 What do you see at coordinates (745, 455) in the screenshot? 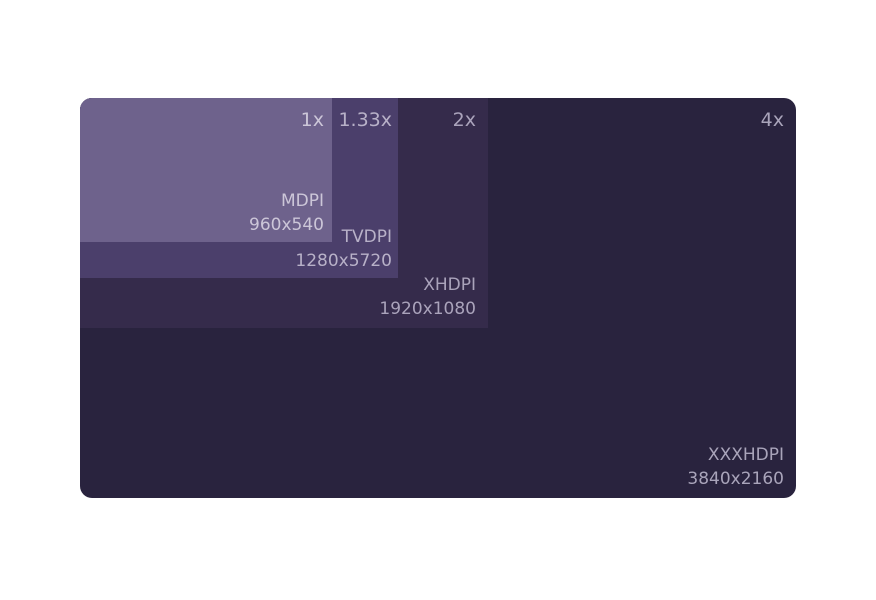
I see `density-name-xxxhdpi: XXXHDPI` at bounding box center [745, 455].